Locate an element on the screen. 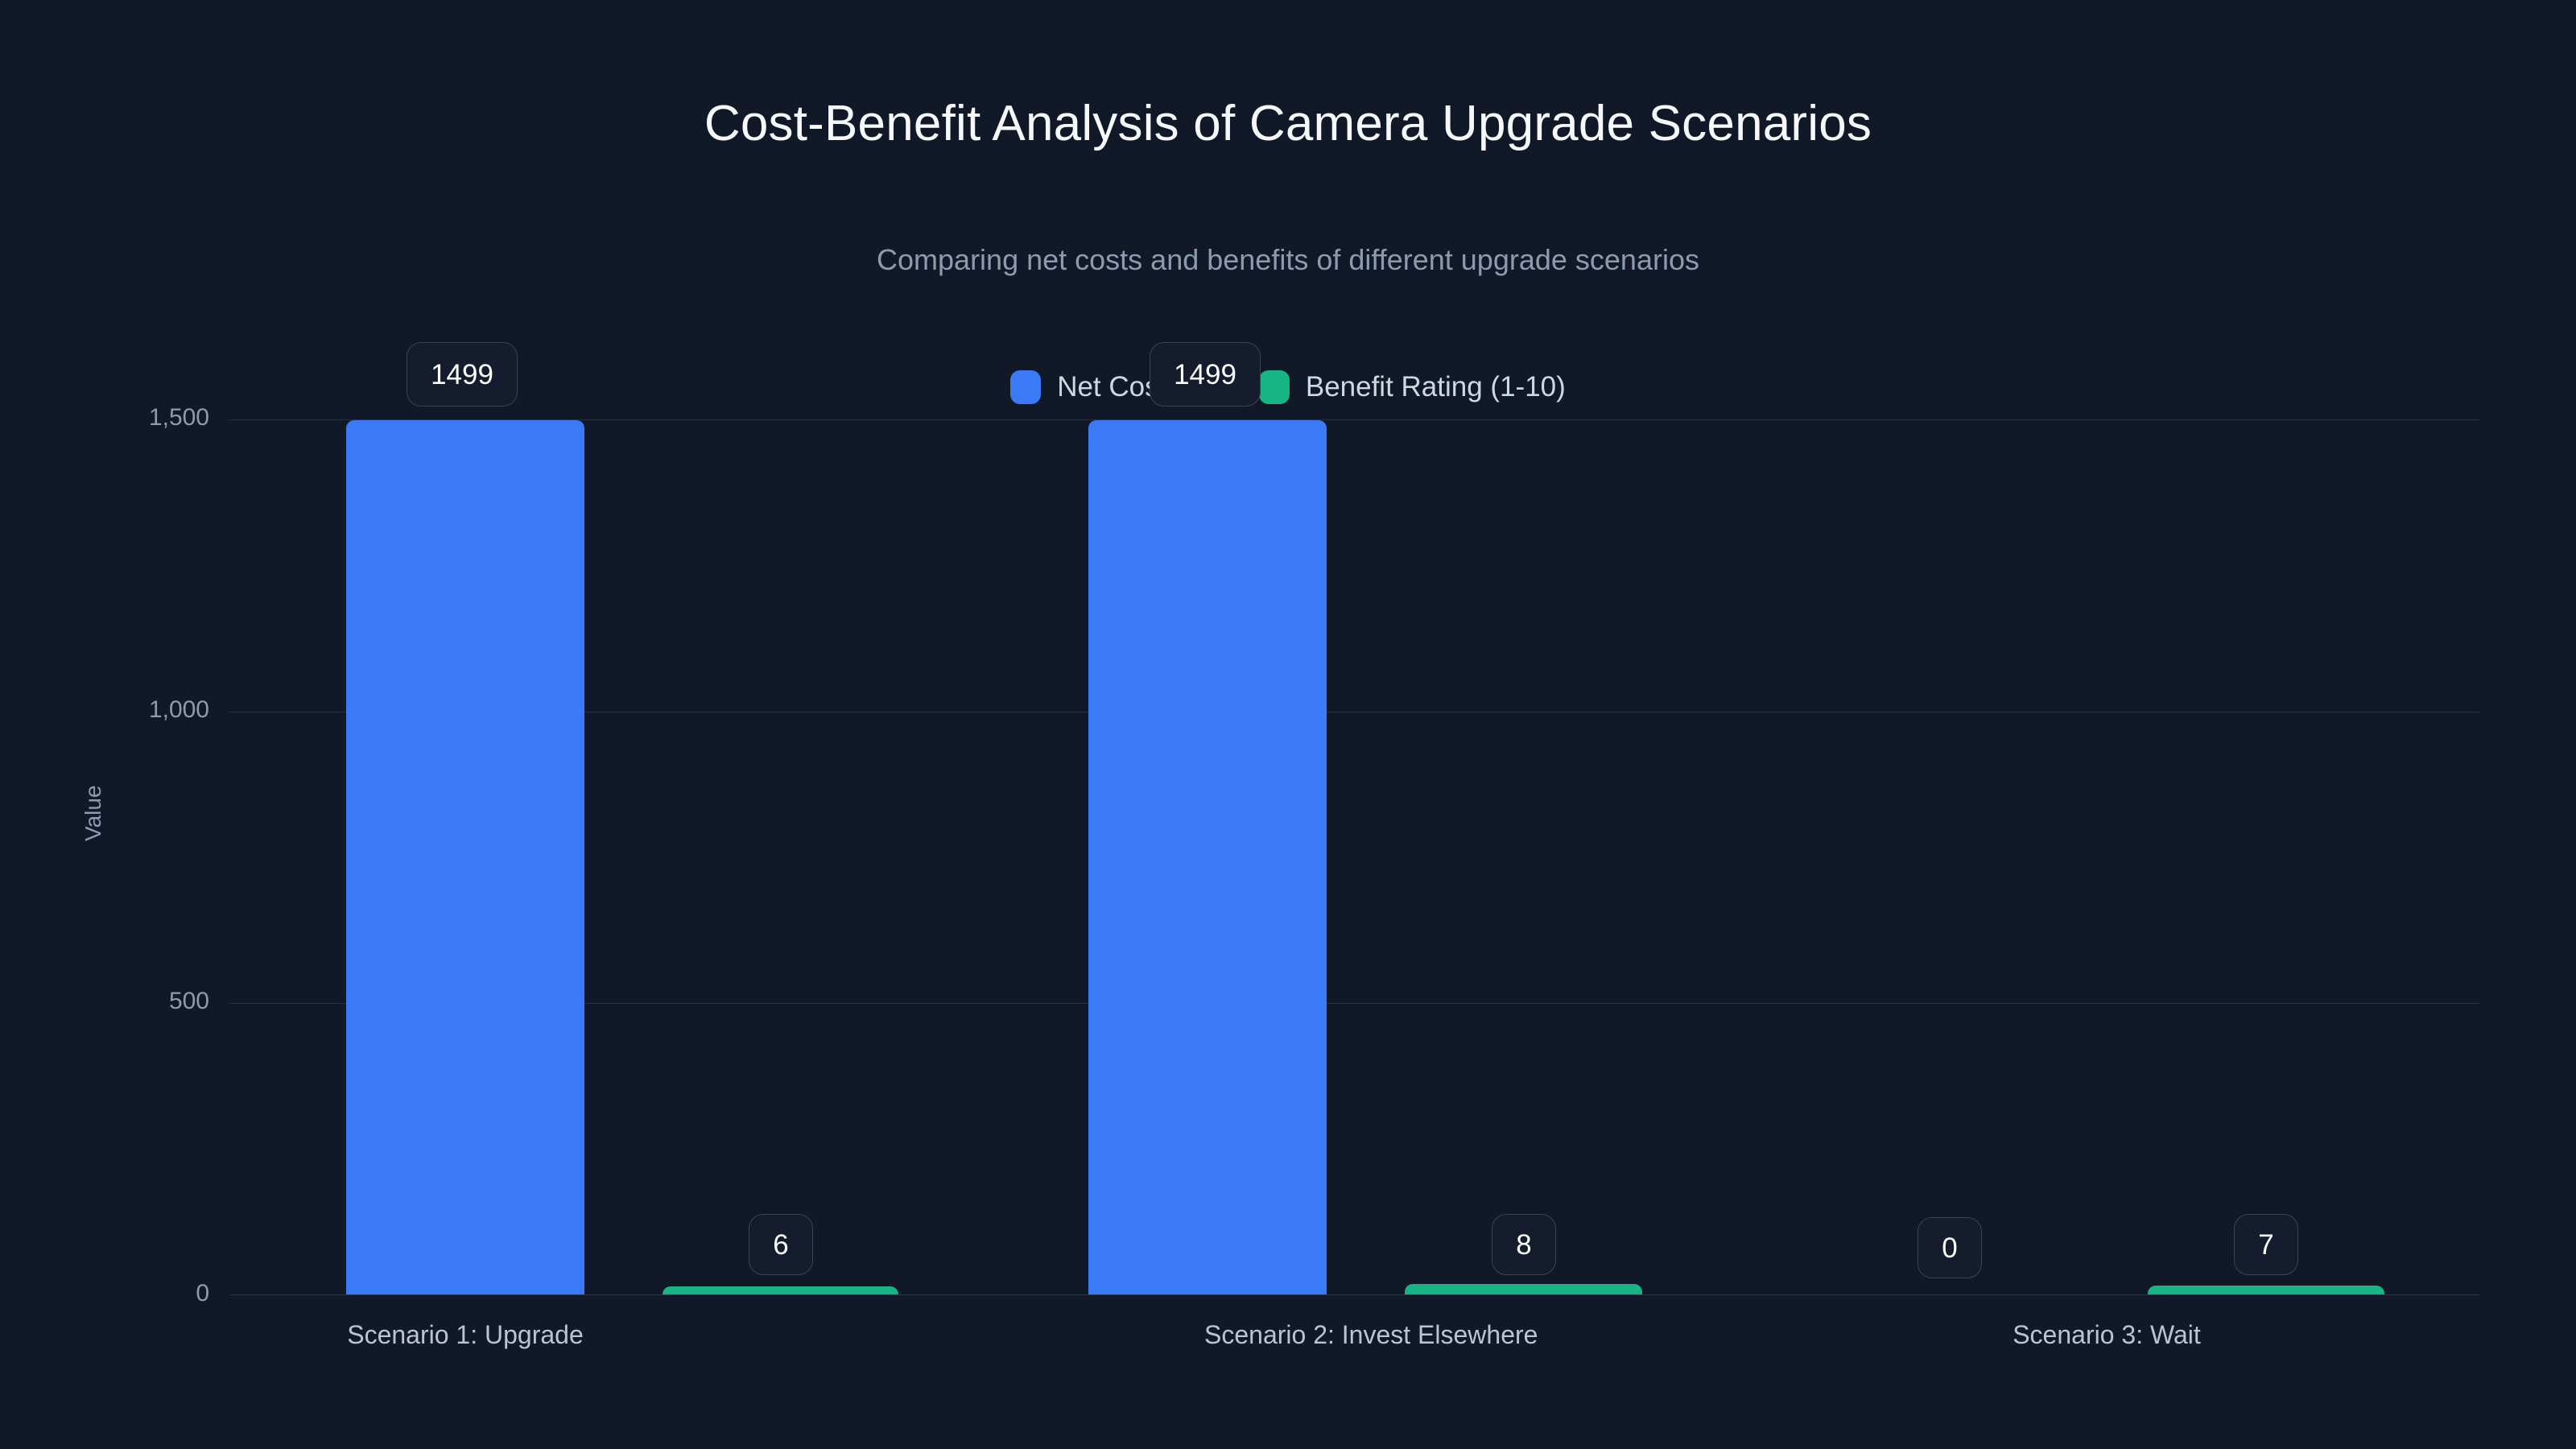 The height and width of the screenshot is (1449, 2576). value-label-benefit-scenario-2: 8 is located at coordinates (1524, 1244).